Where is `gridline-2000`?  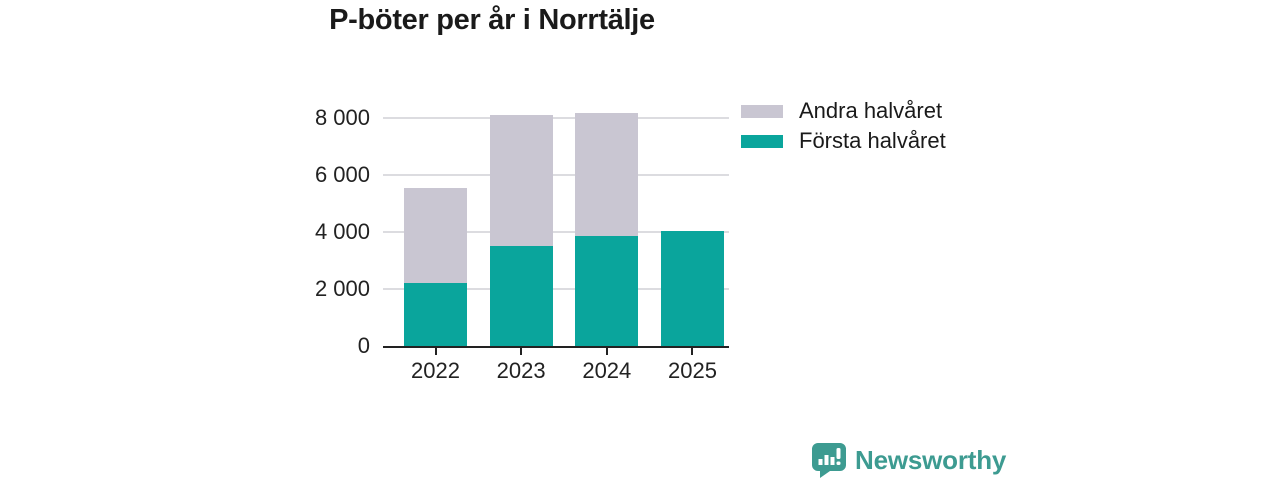
gridline-2000 is located at coordinates (556, 289).